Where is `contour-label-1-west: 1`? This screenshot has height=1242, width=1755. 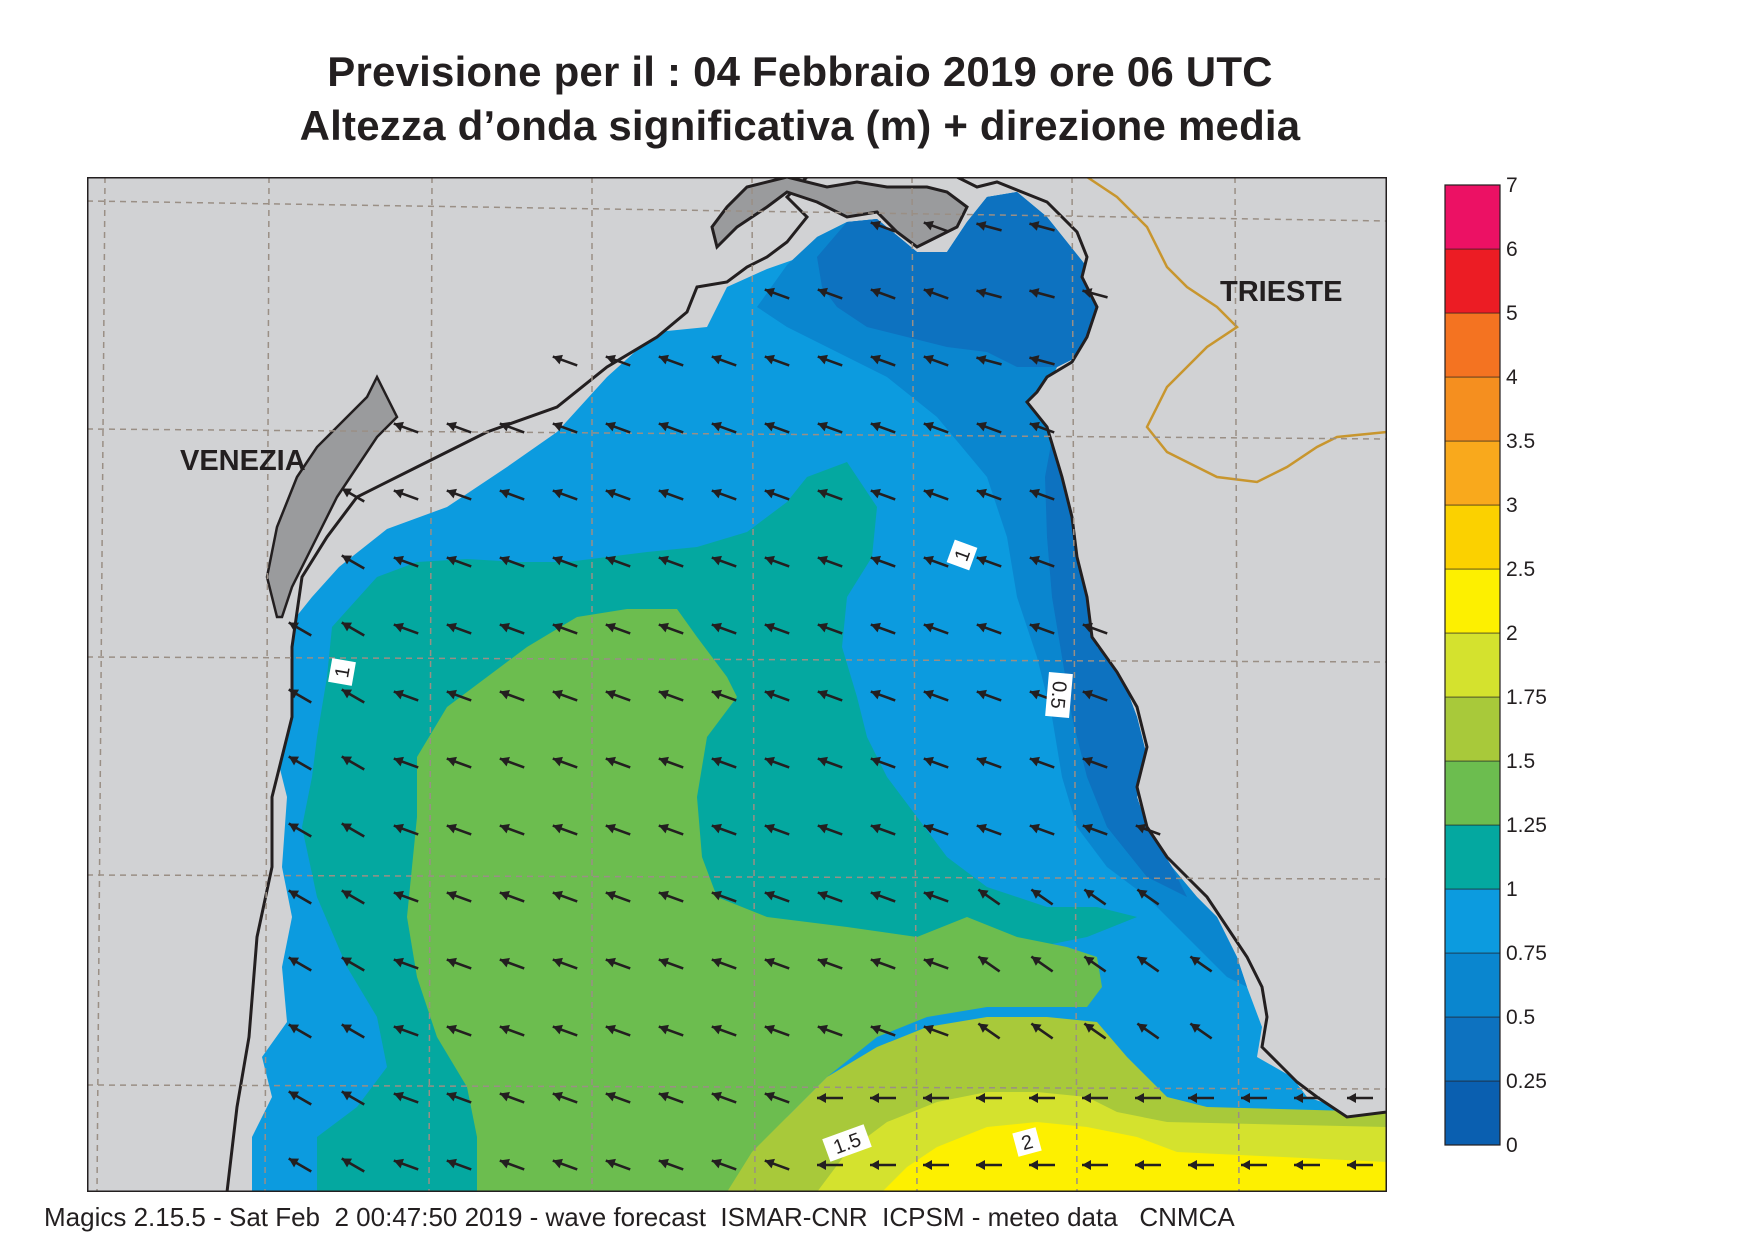 contour-label-1-west: 1 is located at coordinates (342, 672).